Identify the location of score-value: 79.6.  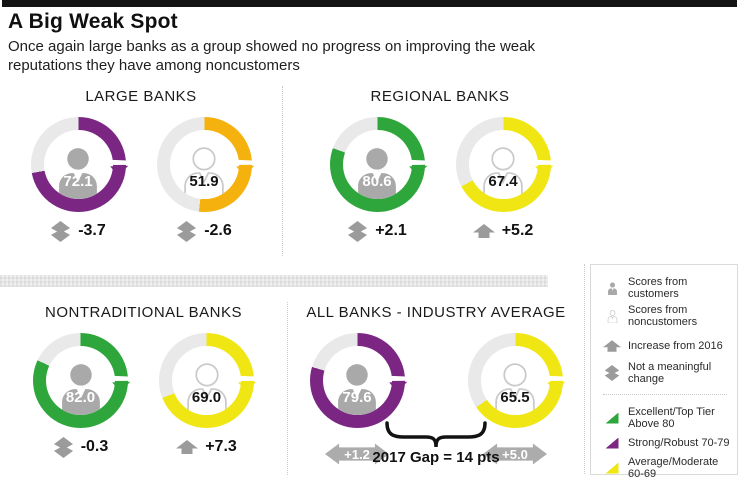
(357, 397).